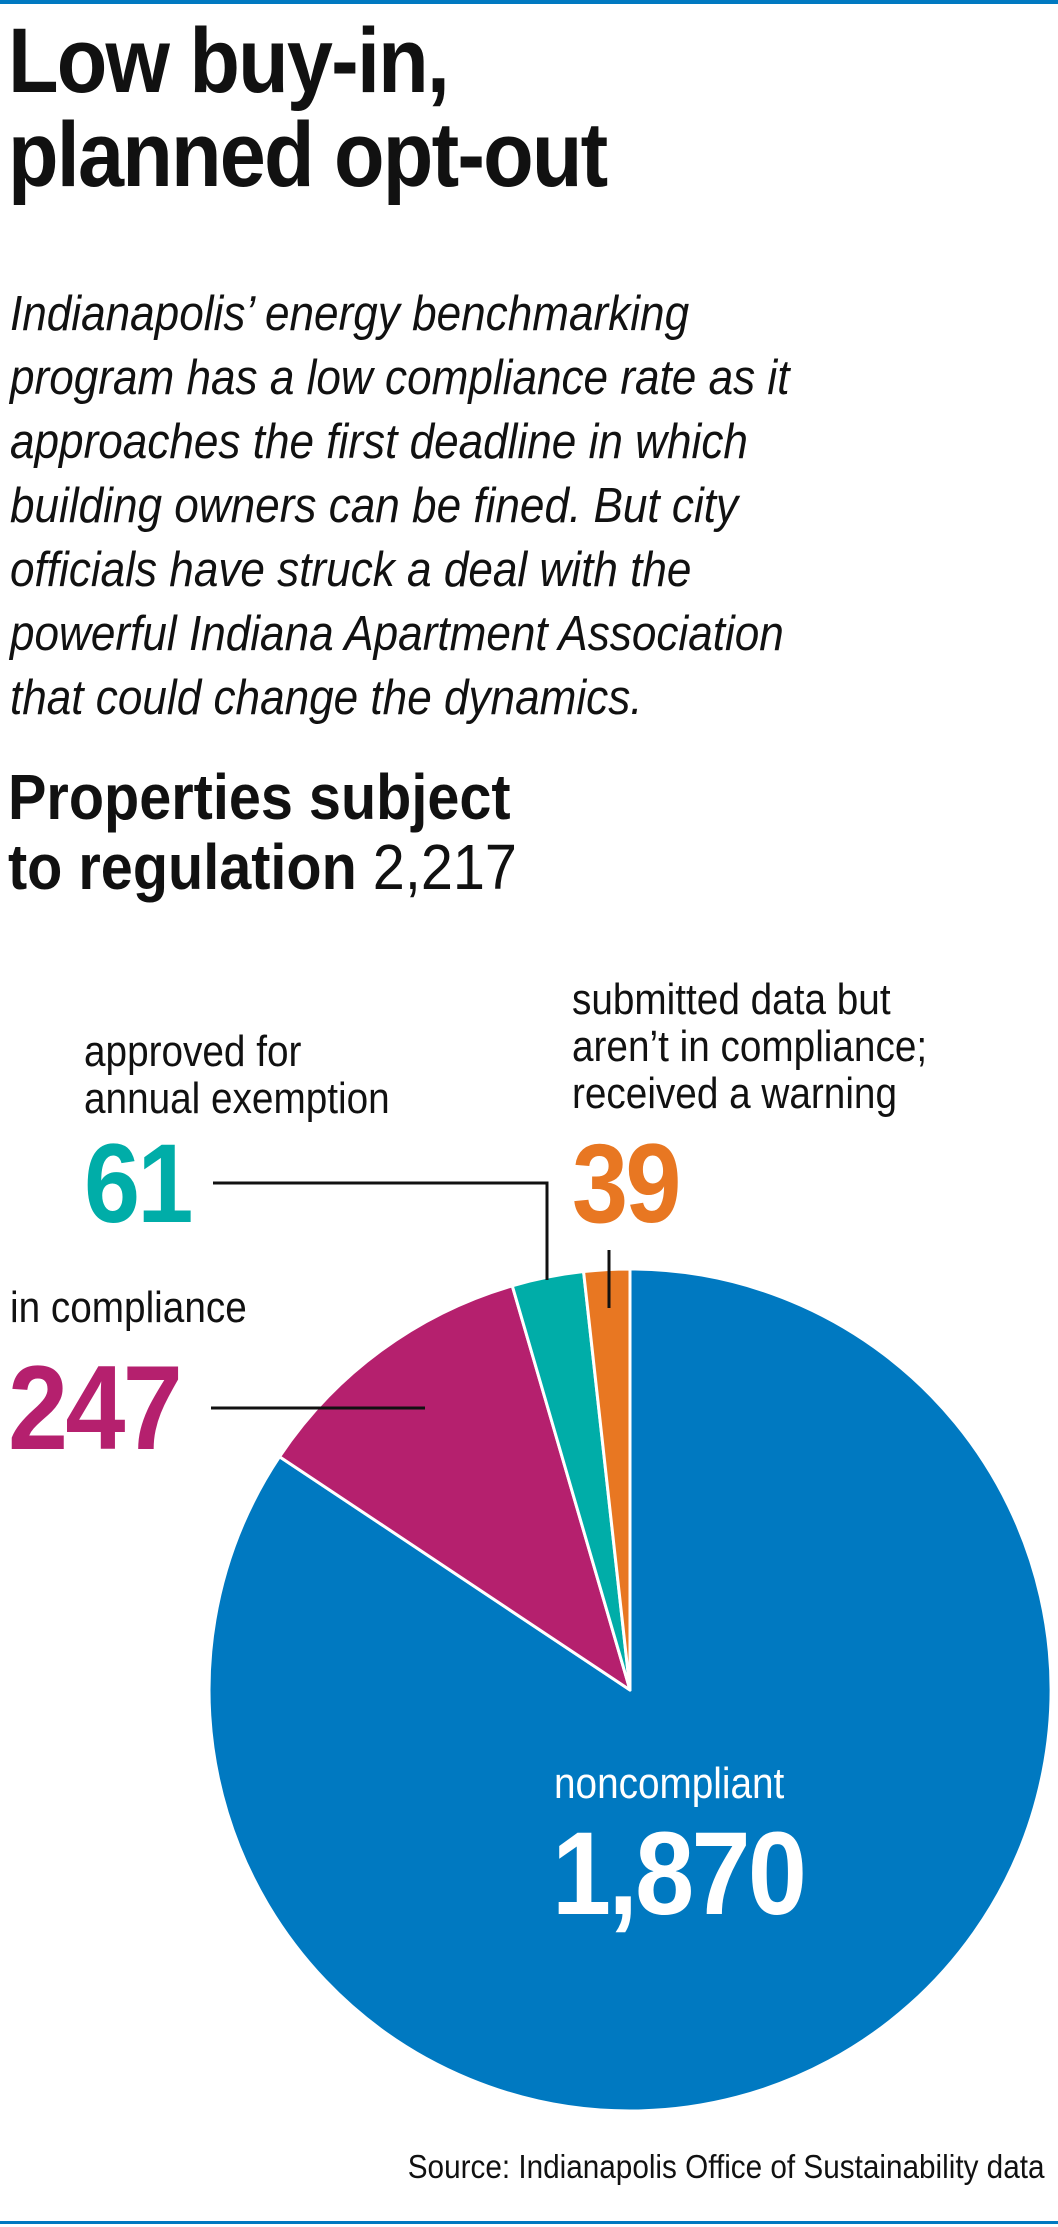  I want to click on label-noncompliant: noncompliant, so click(669, 1783).